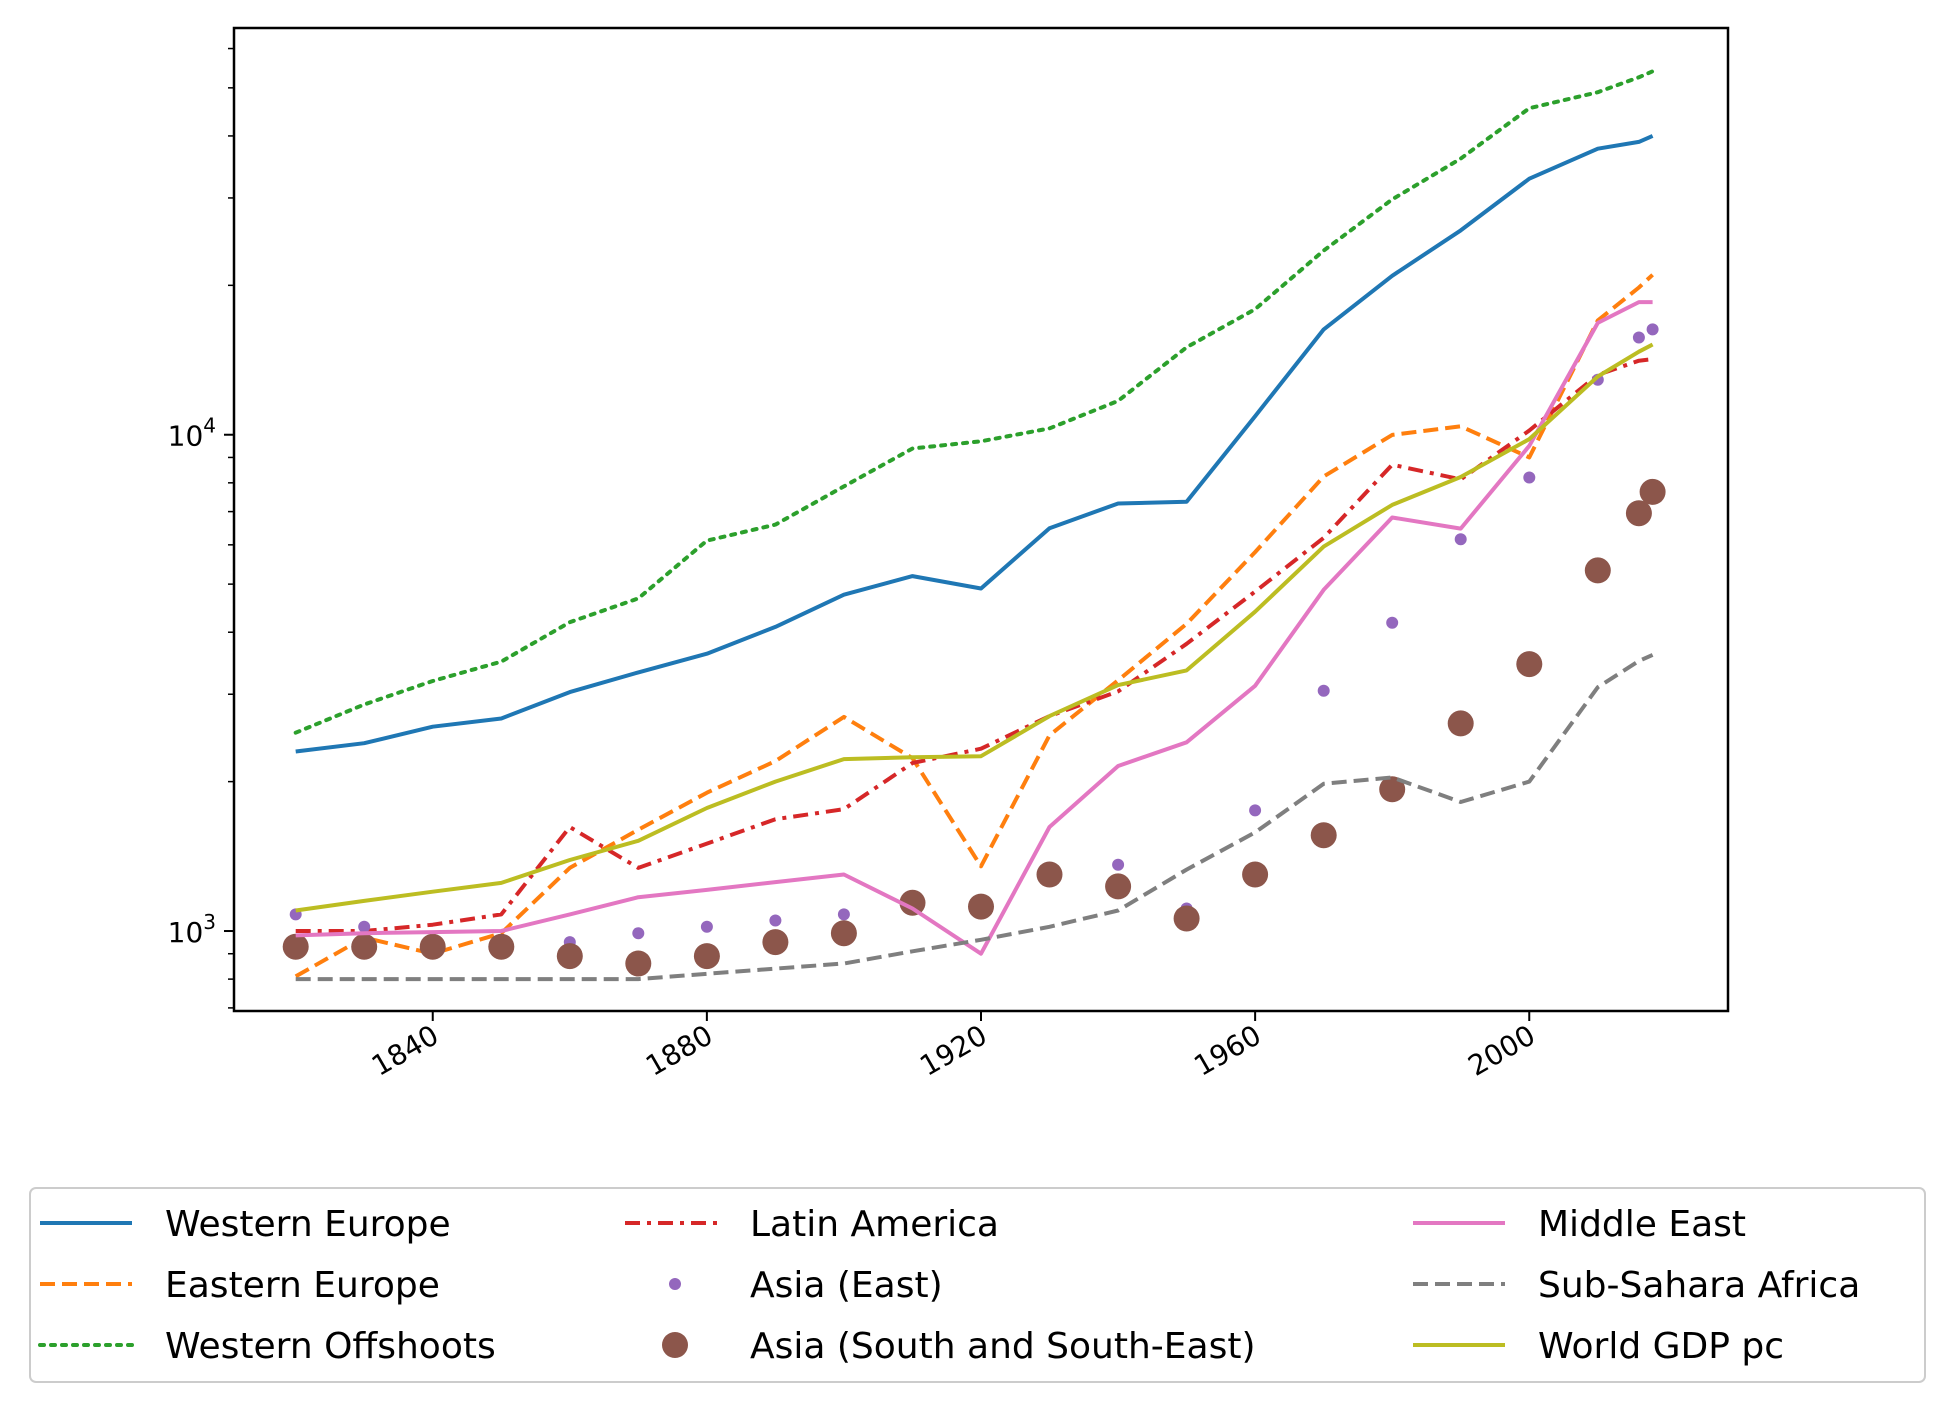 This screenshot has width=1951, height=1410. I want to click on legend-item-sub-sahara-africa: Sub-Sahara Africa, so click(1636, 1285).